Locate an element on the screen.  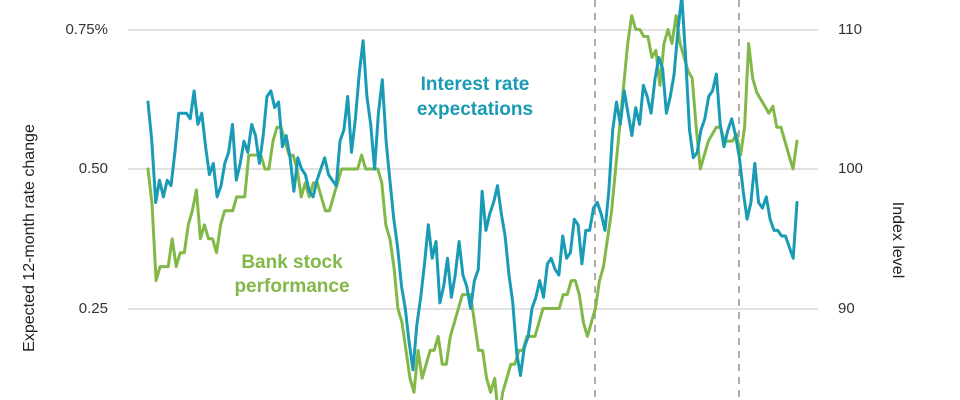
right-tick-label: 90 is located at coordinates (846, 308).